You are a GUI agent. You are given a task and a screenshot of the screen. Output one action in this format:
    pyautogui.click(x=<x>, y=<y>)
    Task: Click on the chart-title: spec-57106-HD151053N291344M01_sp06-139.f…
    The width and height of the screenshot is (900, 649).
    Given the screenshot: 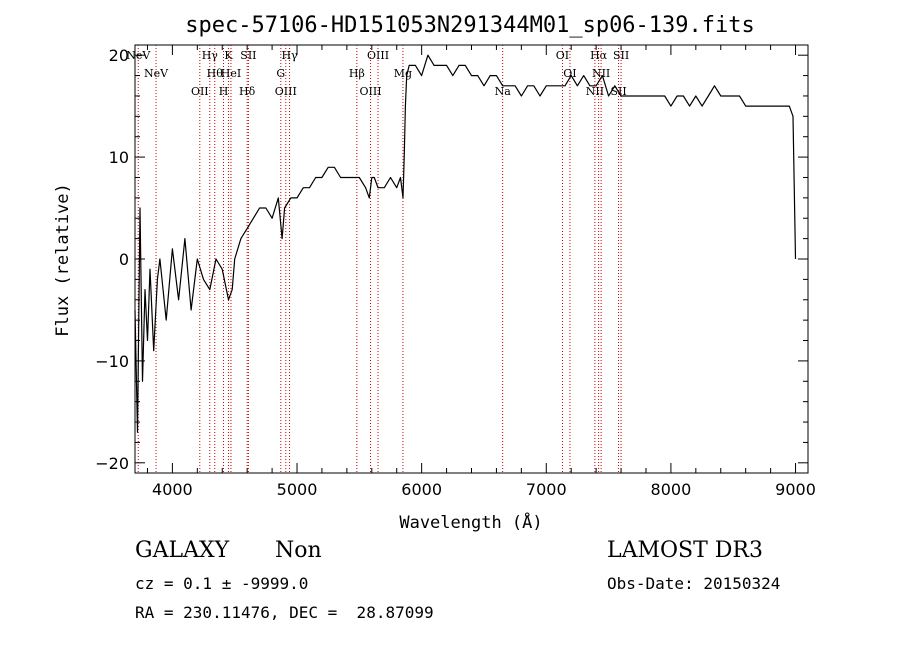 What is the action you would take?
    pyautogui.click(x=470, y=25)
    